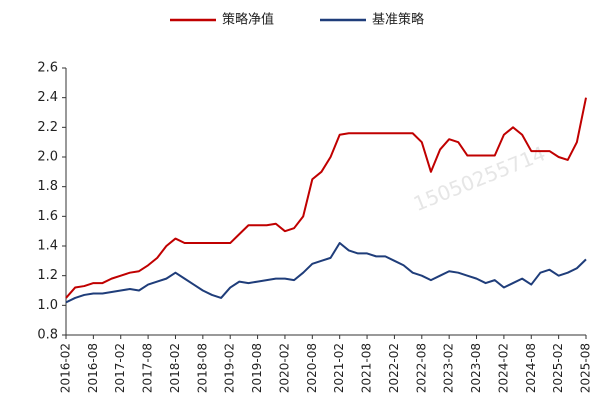  What do you see at coordinates (257, 368) in the screenshot?
I see `x-tick-label: 2019-08` at bounding box center [257, 368].